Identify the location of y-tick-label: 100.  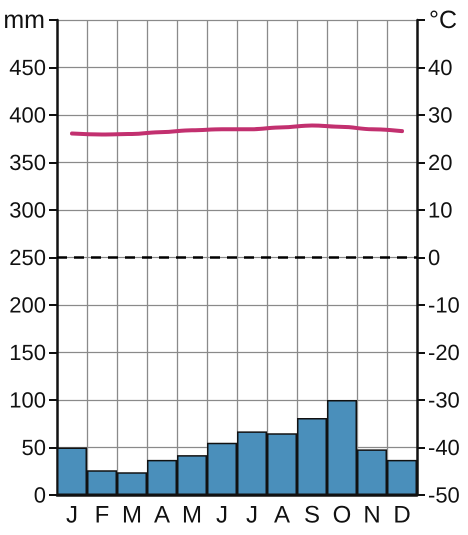
(27, 400).